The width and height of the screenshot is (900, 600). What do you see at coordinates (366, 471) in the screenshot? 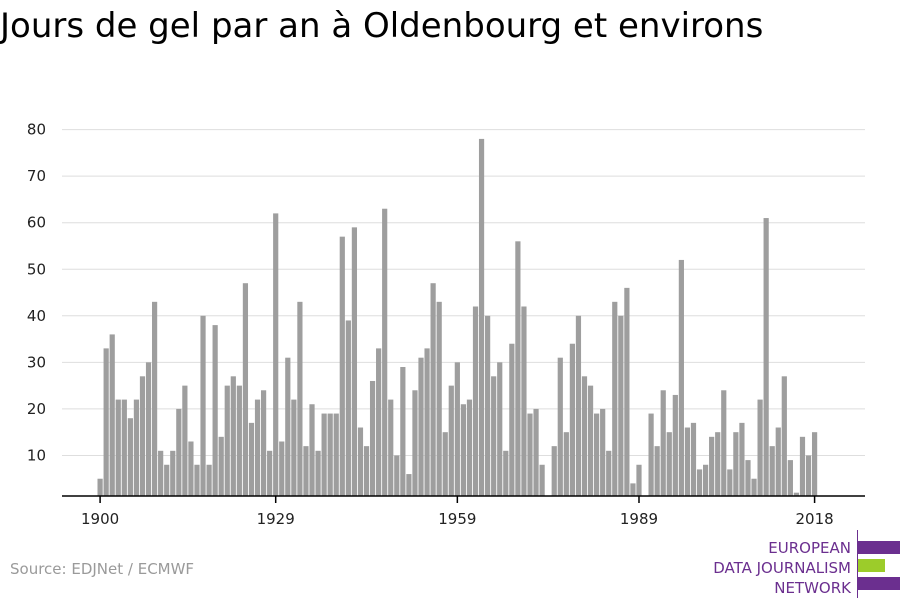
I see `bar-1944` at bounding box center [366, 471].